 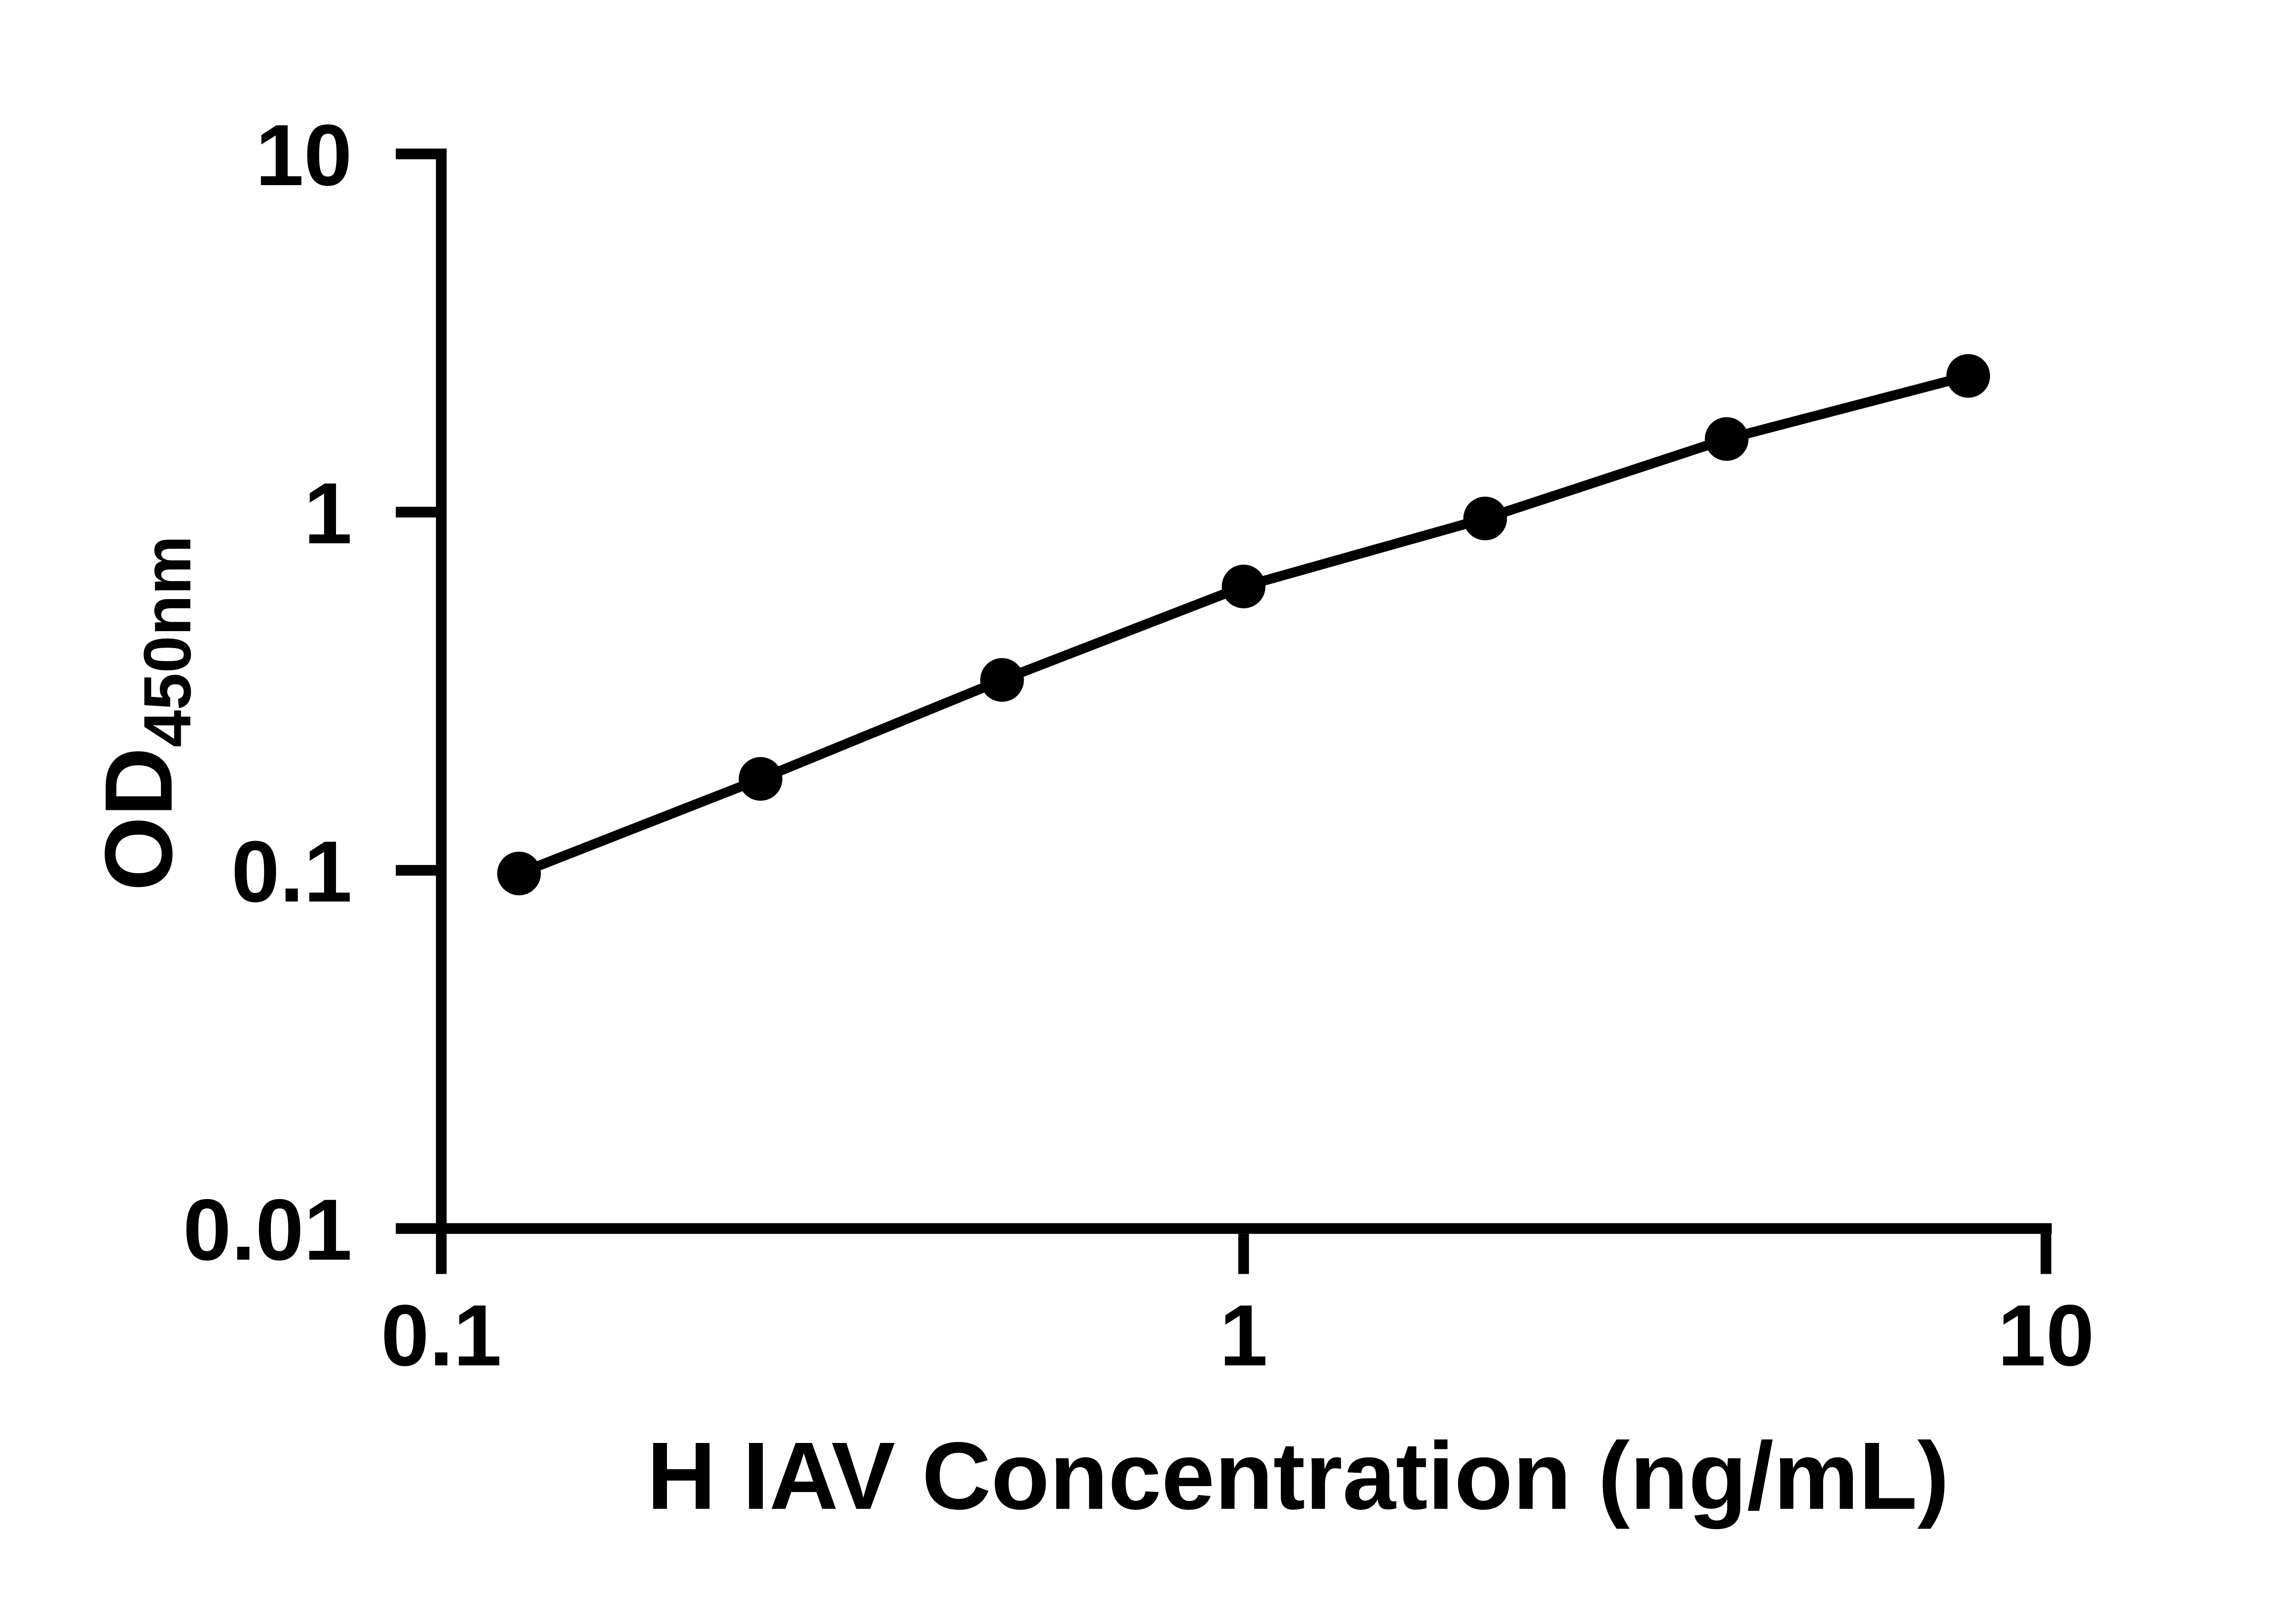 I want to click on y-axis-title: OD450nm, so click(x=144, y=713).